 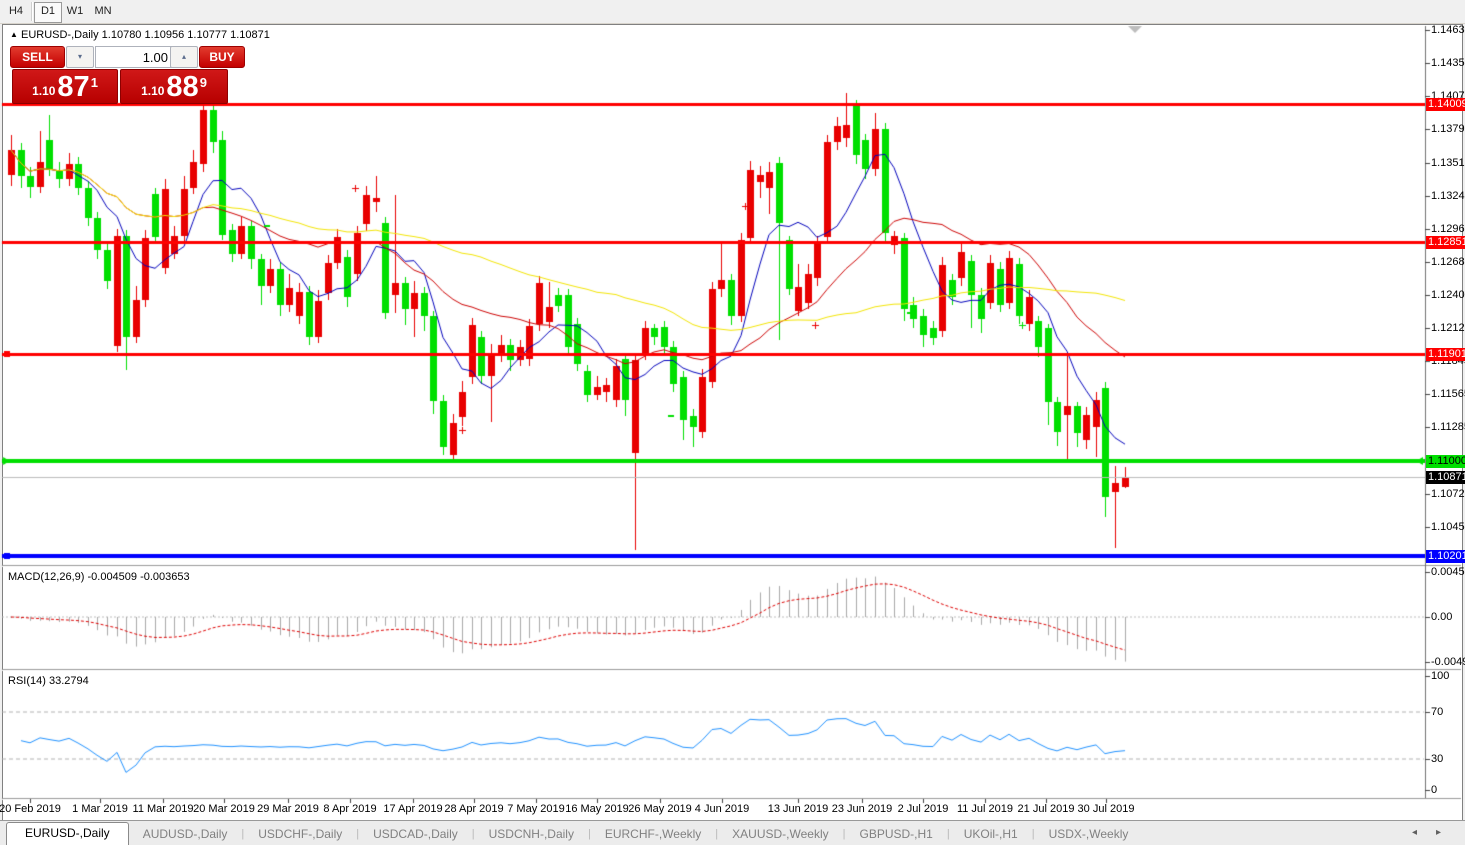 What do you see at coordinates (780, 834) in the screenshot?
I see `chart-tab: XAUUSD-,Weekly` at bounding box center [780, 834].